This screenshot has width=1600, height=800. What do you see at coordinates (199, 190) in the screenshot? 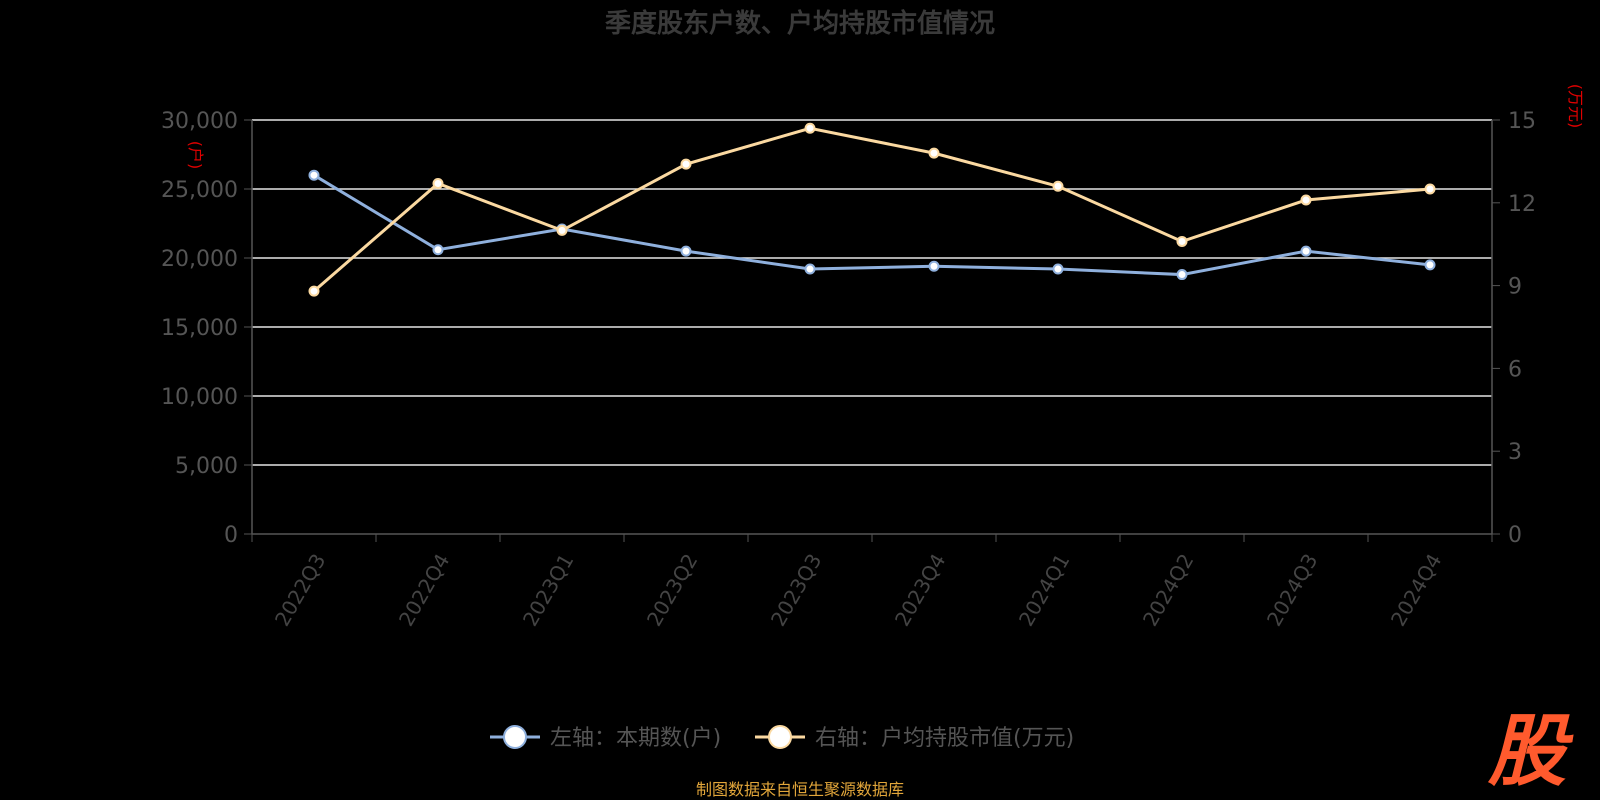
I see `left-axis-tick-label: 25,000` at bounding box center [199, 190].